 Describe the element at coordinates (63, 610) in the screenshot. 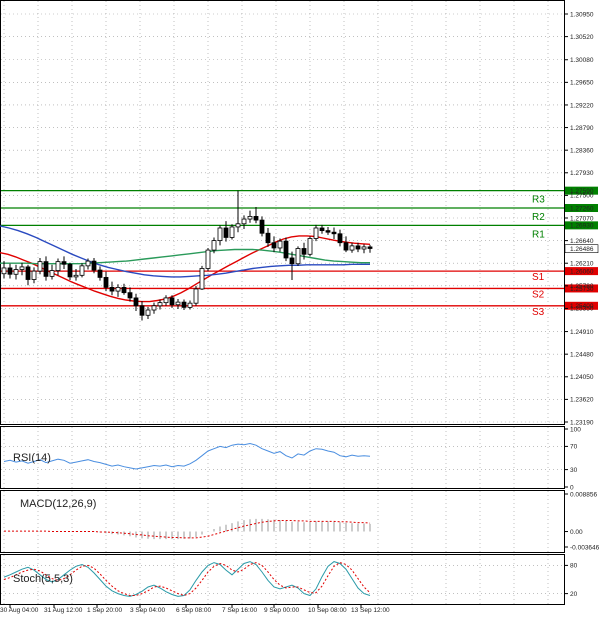

I see `x-tick-label: 31 Aug 12:00` at that location.